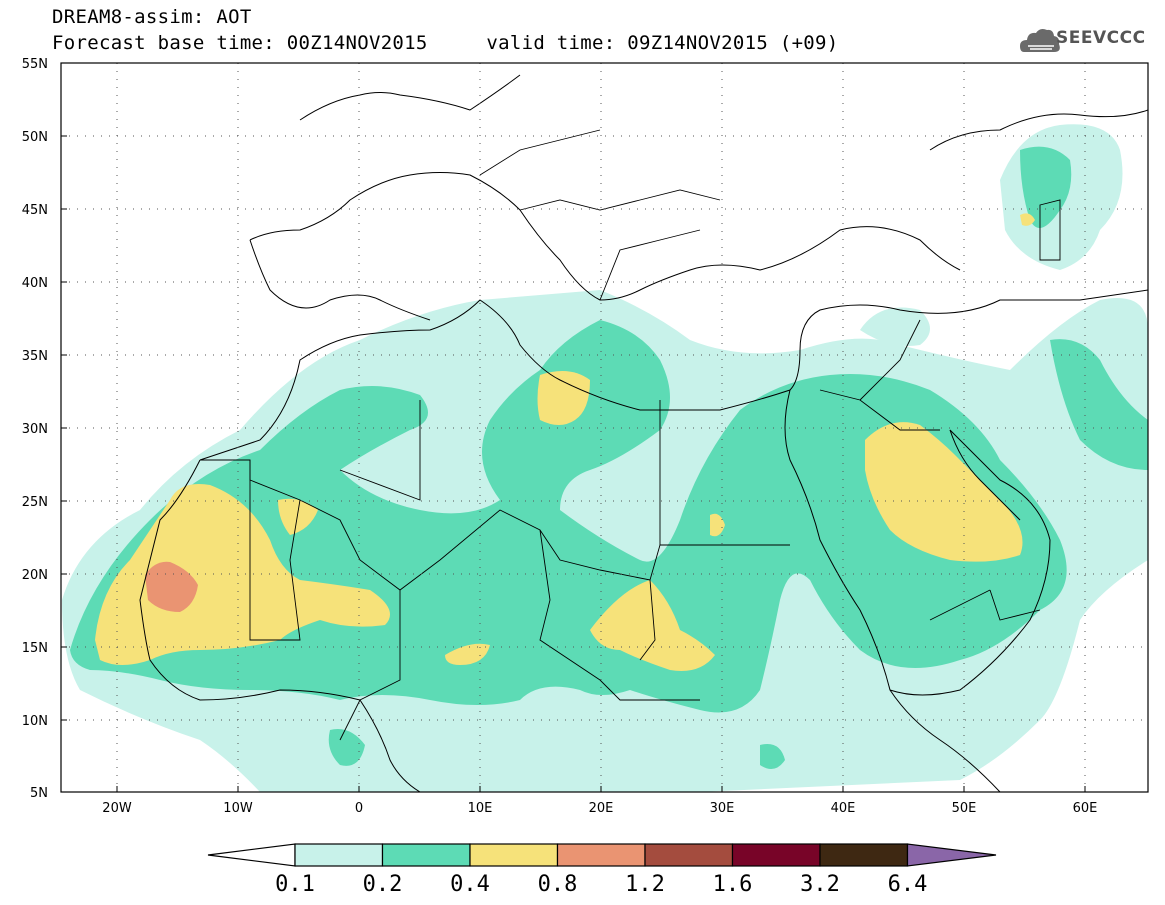 This screenshot has height=905, width=1165. What do you see at coordinates (383, 884) in the screenshot?
I see `colorbar-label: 0.2` at bounding box center [383, 884].